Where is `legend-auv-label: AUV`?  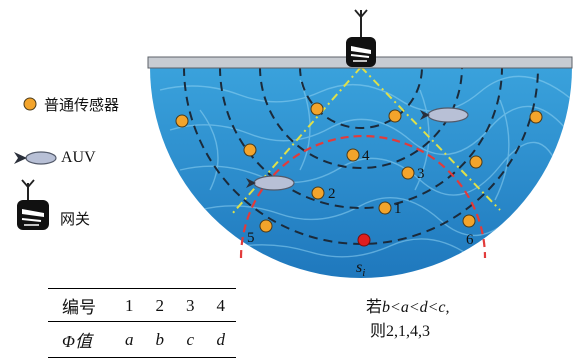 legend-auv-label: AUV is located at coordinates (78, 157).